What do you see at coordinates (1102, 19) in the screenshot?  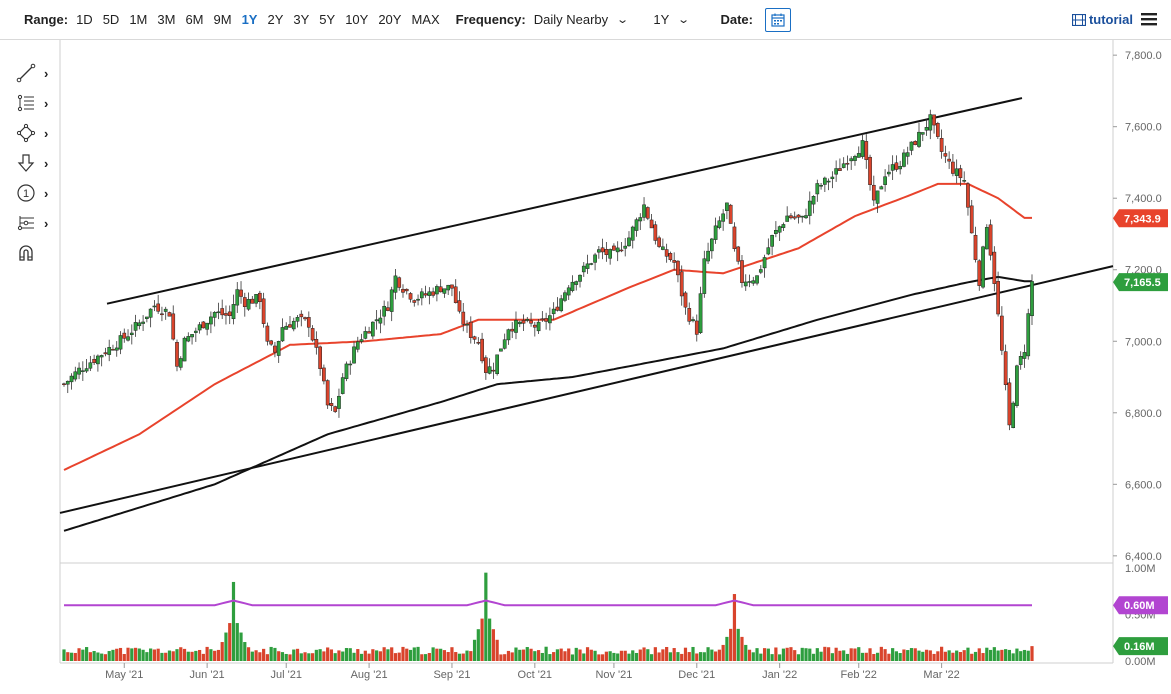 I see `tutorial-link: tutorial` at bounding box center [1102, 19].